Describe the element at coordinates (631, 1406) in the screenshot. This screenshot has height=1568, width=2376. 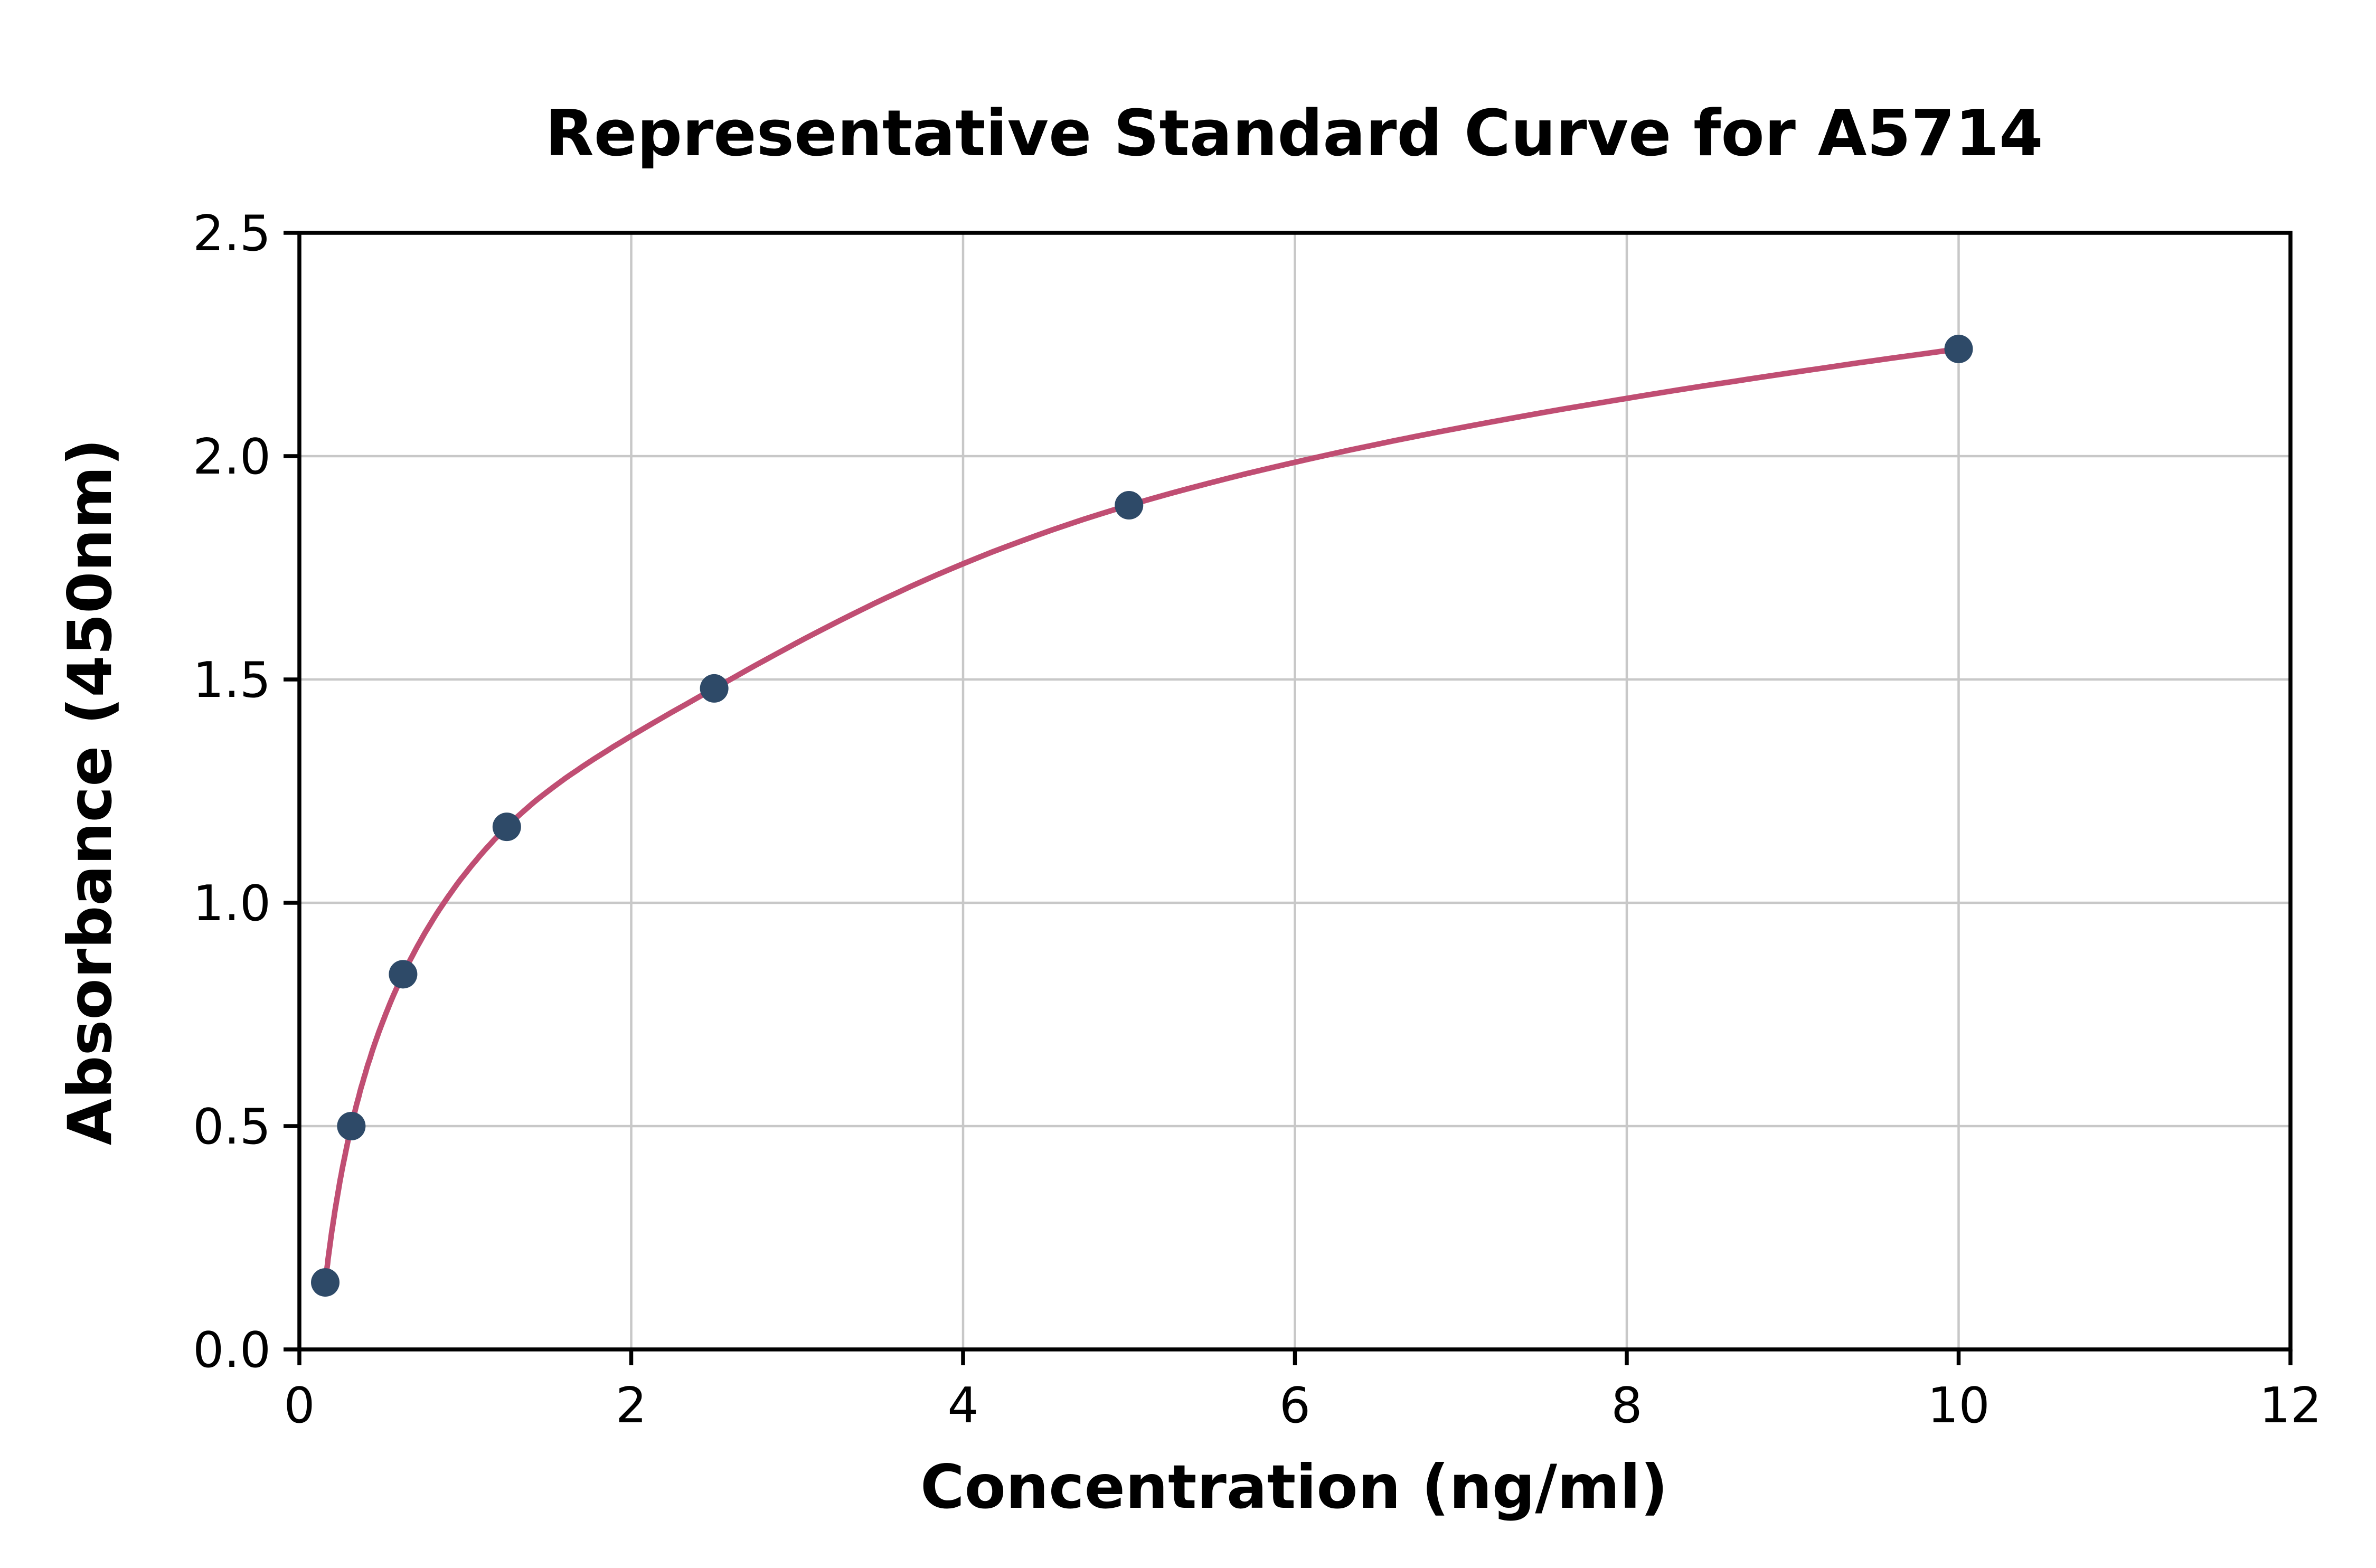
I see `x-tick-label: 2` at that location.